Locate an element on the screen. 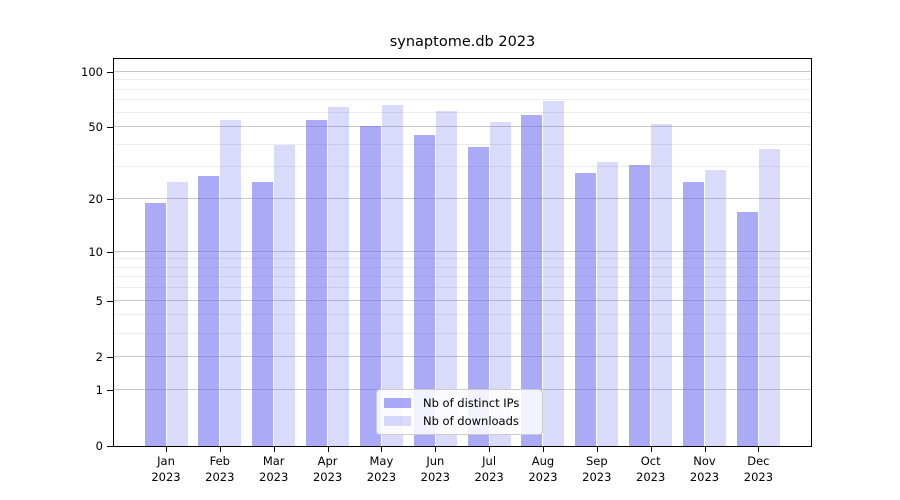  bar-nb-of-downloads-oct-2023 is located at coordinates (662, 284).